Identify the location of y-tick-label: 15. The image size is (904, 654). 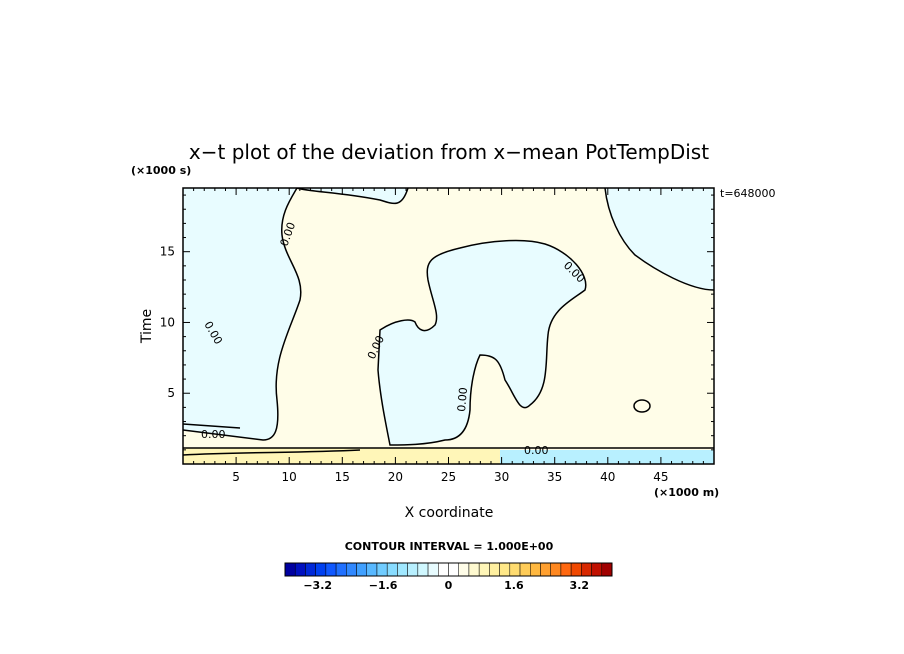
(167, 252).